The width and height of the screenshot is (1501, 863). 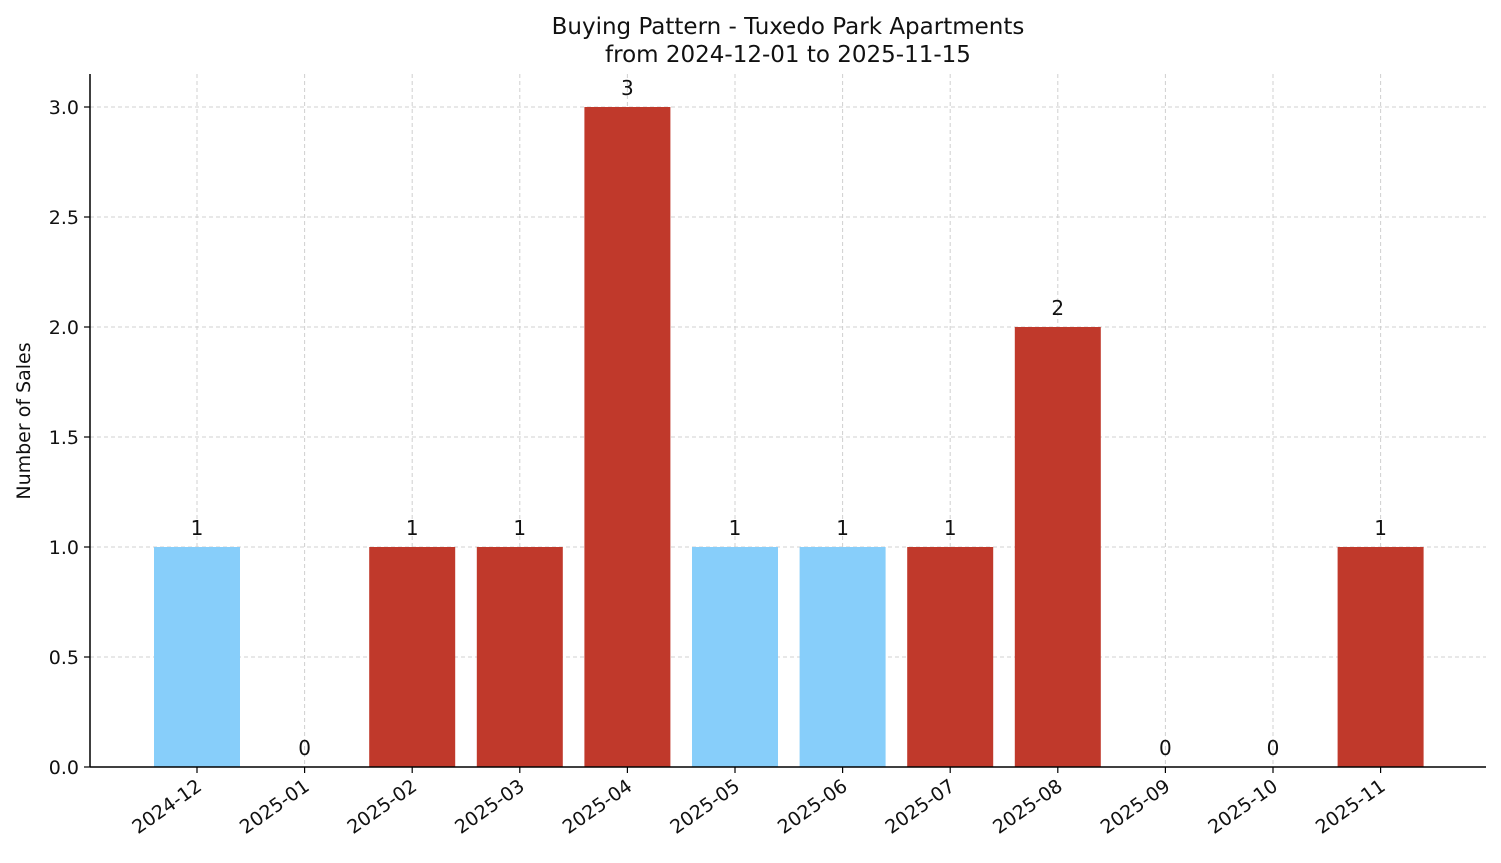 What do you see at coordinates (64, 438) in the screenshot?
I see `y-tick-label: 1.5` at bounding box center [64, 438].